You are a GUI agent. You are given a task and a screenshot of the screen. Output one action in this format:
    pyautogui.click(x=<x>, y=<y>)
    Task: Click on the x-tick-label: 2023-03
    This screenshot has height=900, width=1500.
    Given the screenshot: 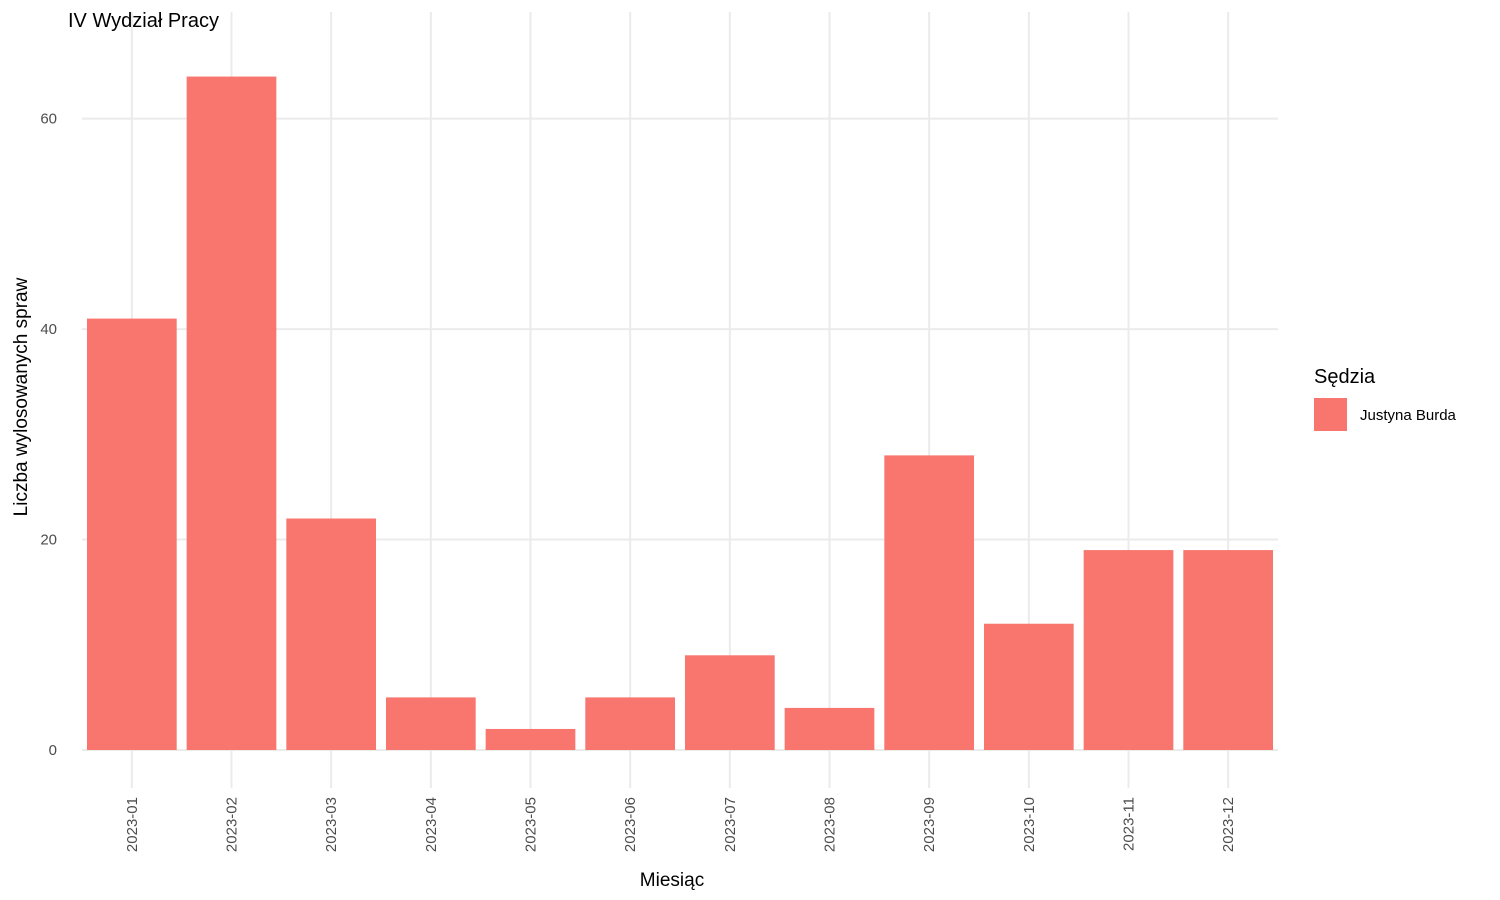 What is the action you would take?
    pyautogui.click(x=331, y=824)
    